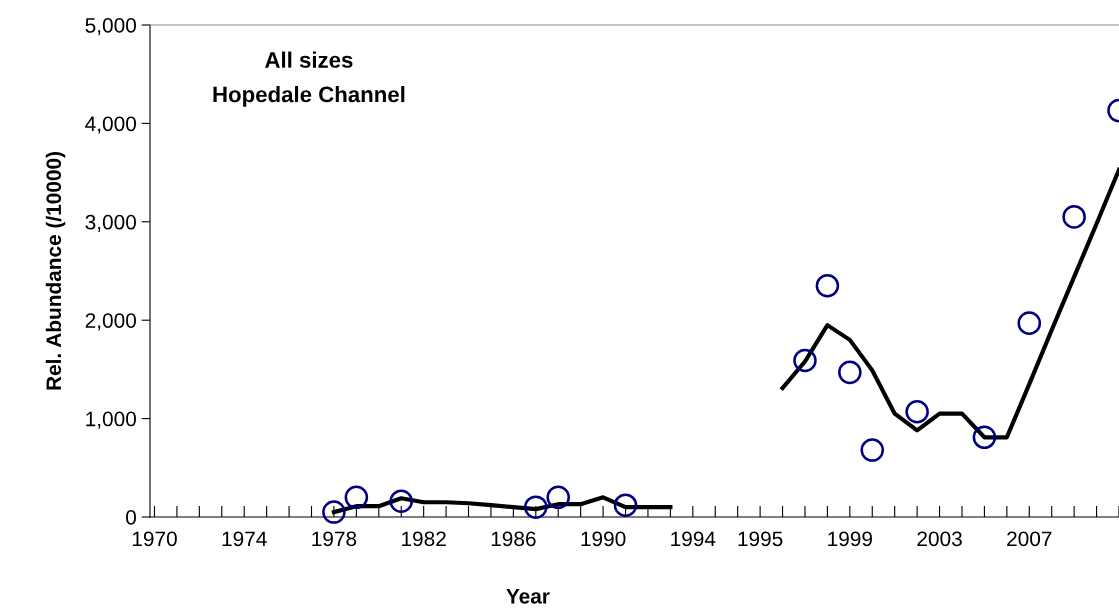 This screenshot has height=615, width=1119. I want to click on y-axis-title: Rel. Abundance (/10000), so click(55, 271).